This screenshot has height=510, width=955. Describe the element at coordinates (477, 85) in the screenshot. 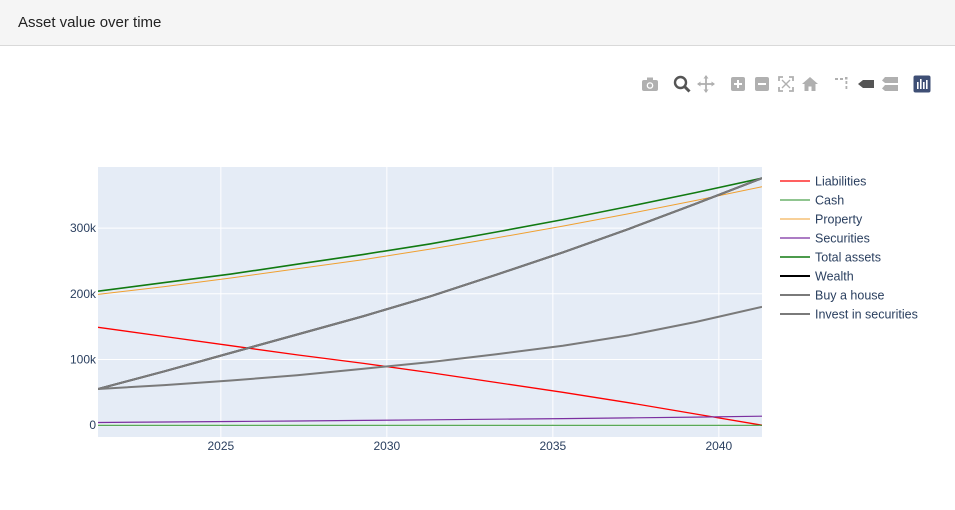

I see `chart-modebar` at that location.